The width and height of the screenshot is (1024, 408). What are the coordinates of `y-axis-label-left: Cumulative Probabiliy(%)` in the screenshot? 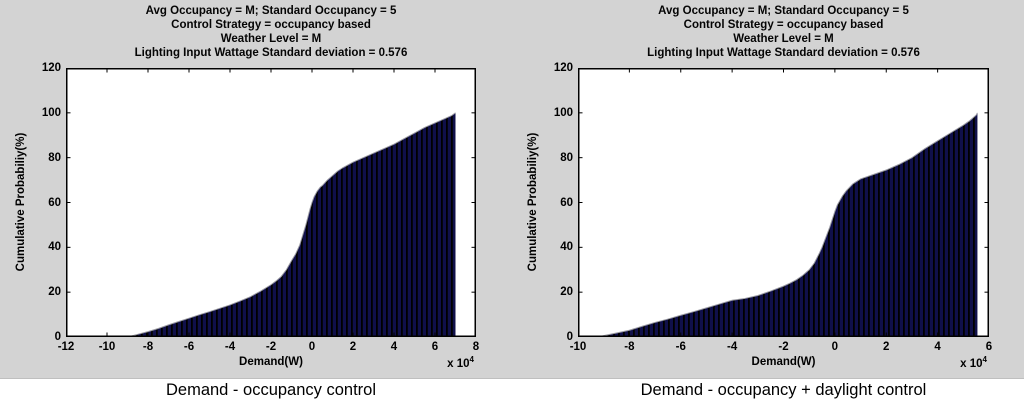 It's located at (21, 202).